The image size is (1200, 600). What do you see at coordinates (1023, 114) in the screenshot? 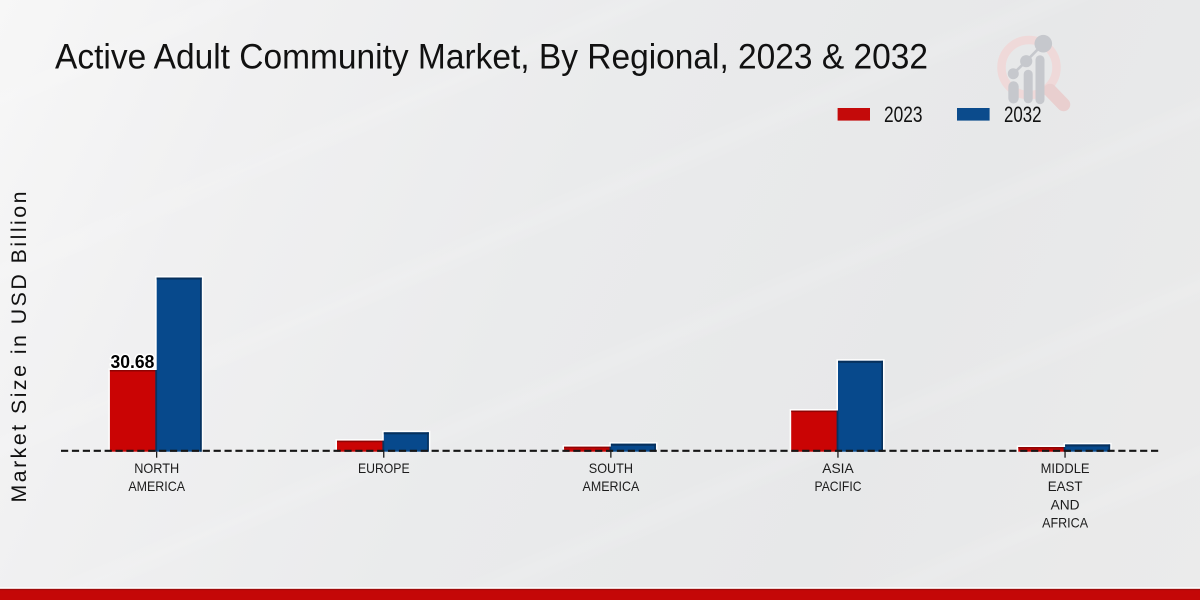
I see `svg-text: 2032` at bounding box center [1023, 114].